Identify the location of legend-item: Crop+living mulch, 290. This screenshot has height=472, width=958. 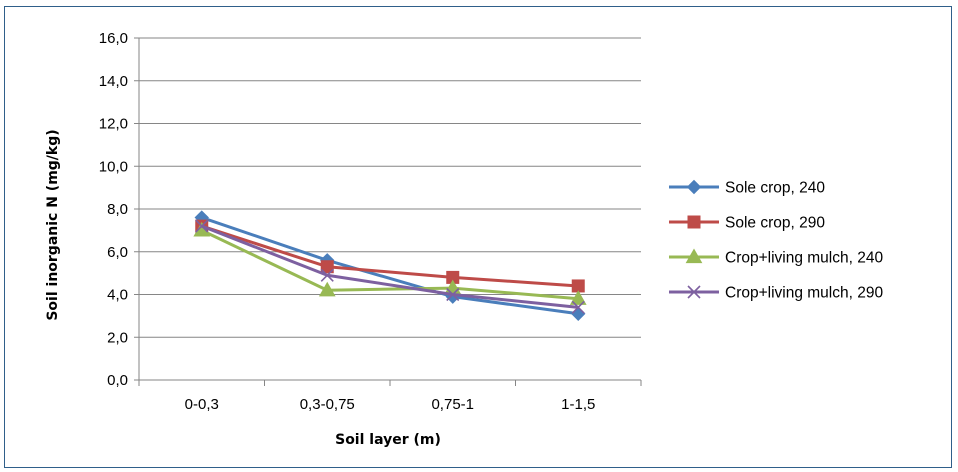
(776, 293).